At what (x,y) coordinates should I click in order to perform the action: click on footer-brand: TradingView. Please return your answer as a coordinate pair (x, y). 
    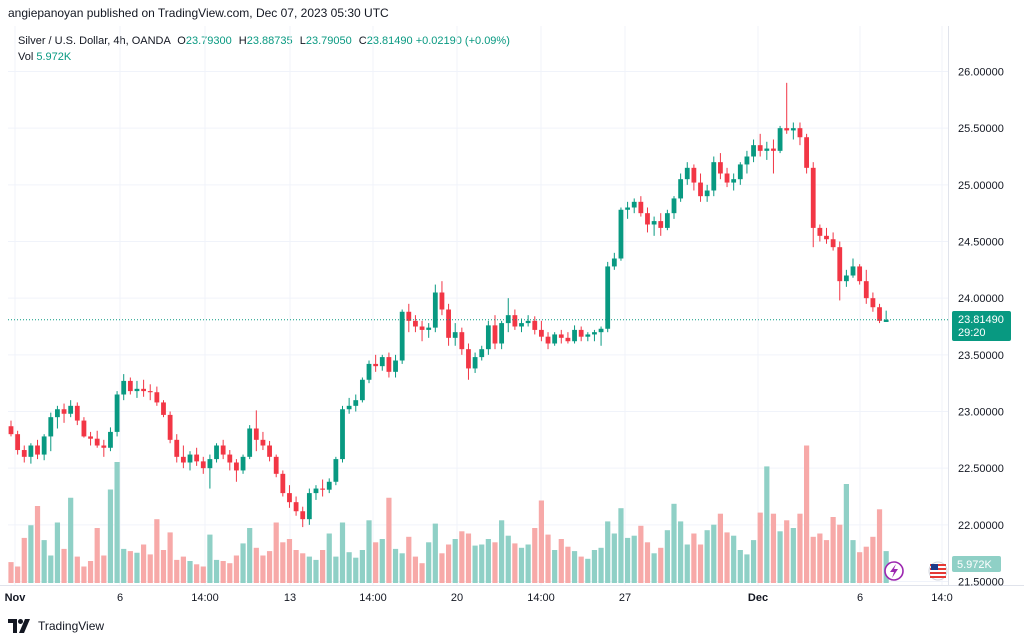
    Looking at the image, I should click on (71, 626).